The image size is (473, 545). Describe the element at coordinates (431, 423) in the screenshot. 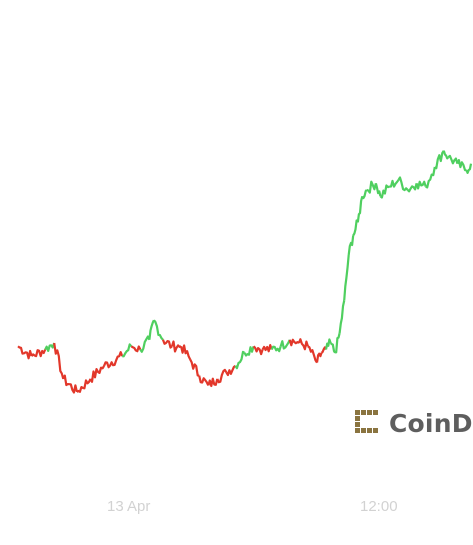

I see `watermark-text: CoinDesk` at that location.